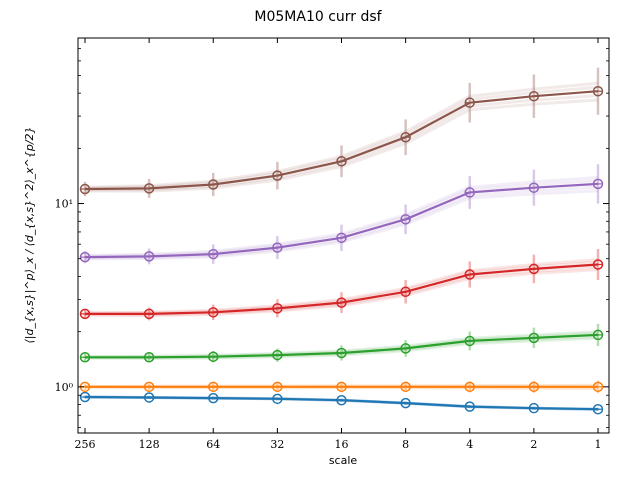 The width and height of the screenshot is (640, 480). I want to click on x-tick-label: 1, so click(598, 444).